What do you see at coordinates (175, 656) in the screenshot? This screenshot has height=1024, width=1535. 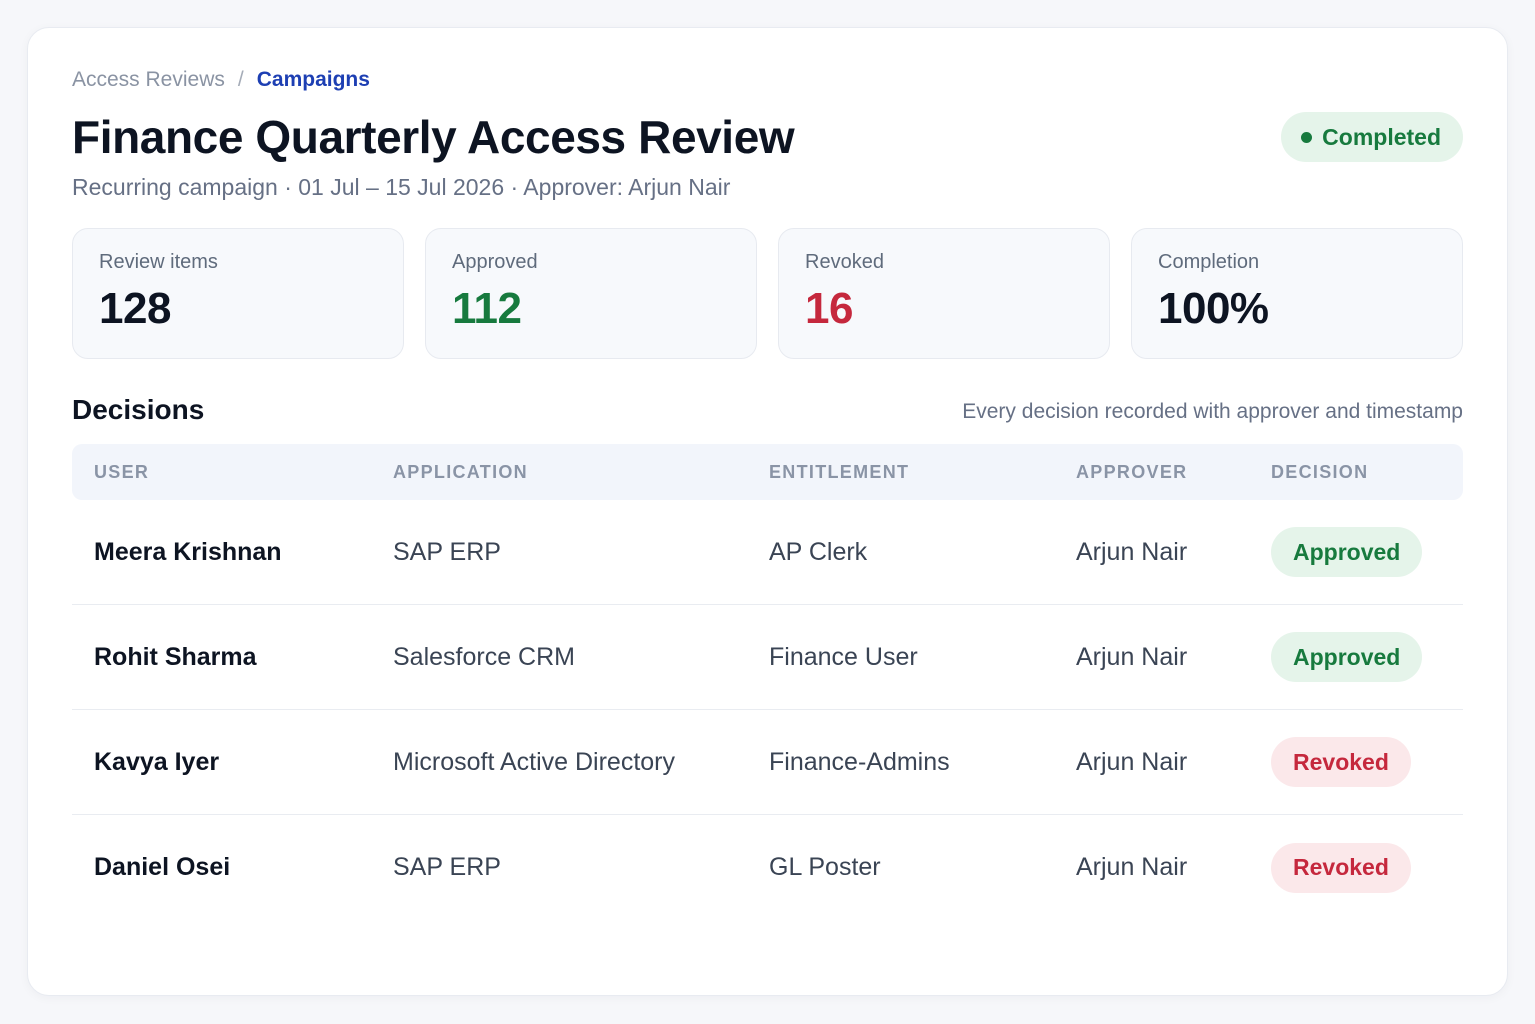 I see `cell-user: Rohit Sharma` at bounding box center [175, 656].